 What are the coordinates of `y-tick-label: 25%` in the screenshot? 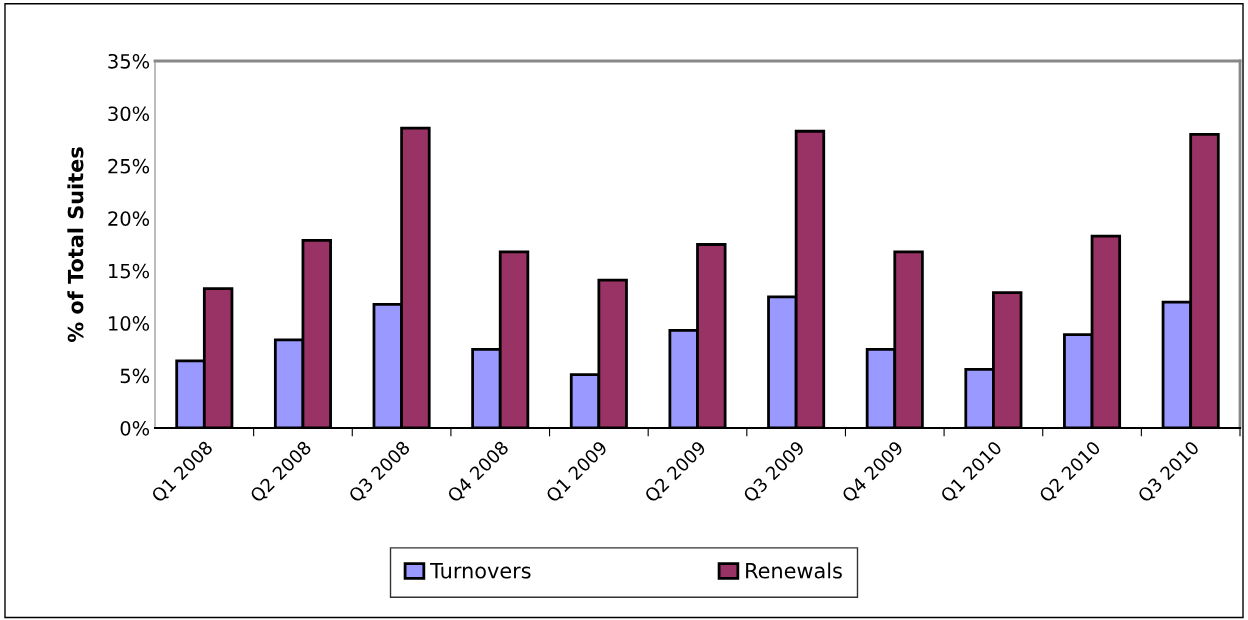 It's located at (129, 166).